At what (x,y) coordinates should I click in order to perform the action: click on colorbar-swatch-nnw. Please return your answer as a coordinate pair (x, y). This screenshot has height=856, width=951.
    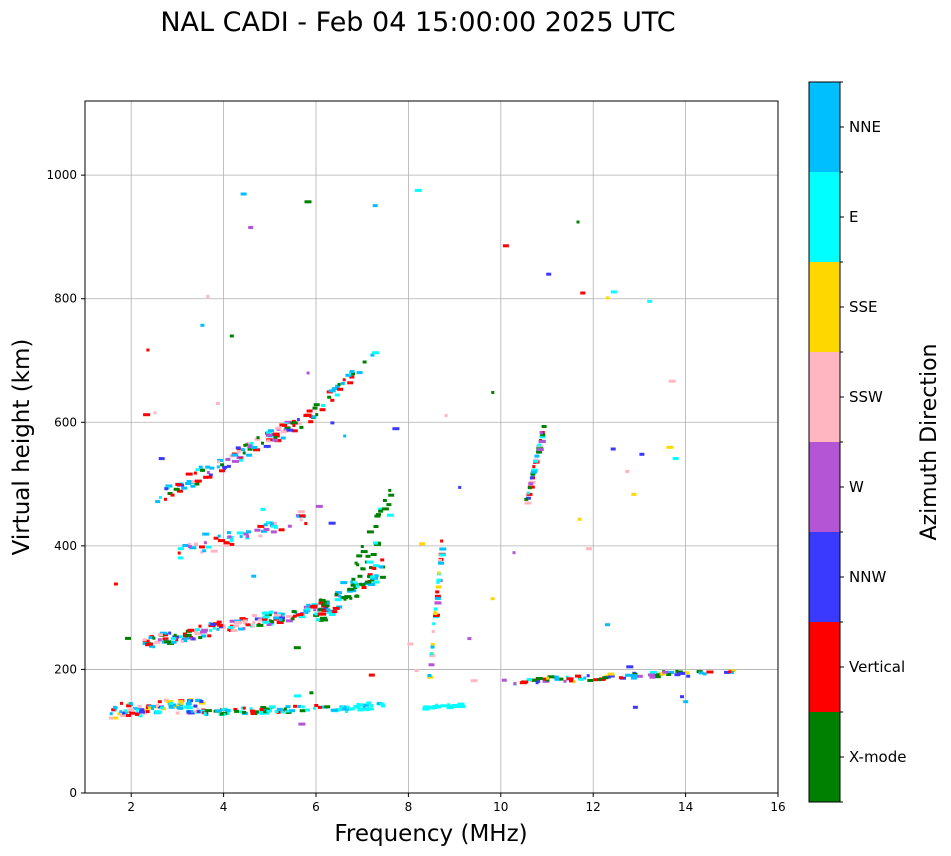
    Looking at the image, I should click on (824, 577).